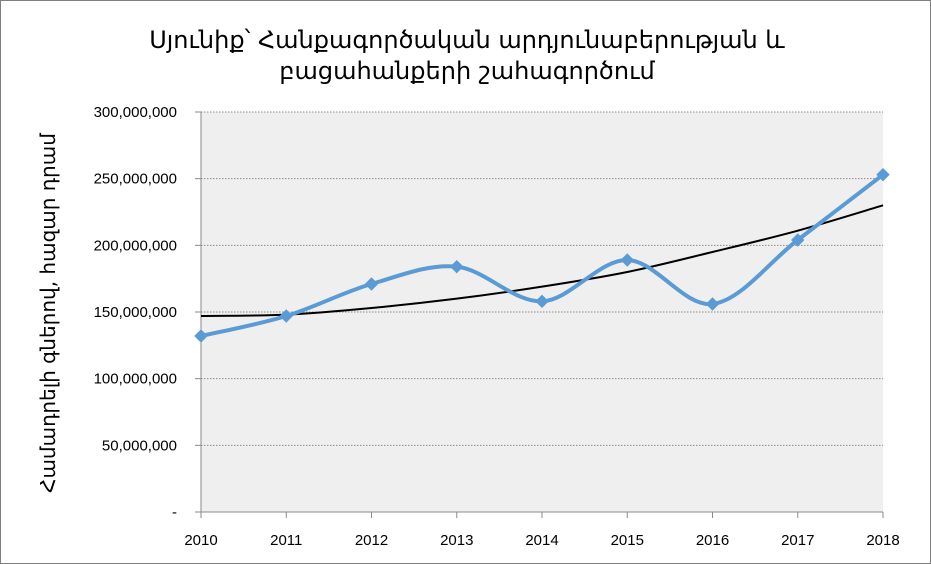  I want to click on x-tick-label-4: 2014, so click(541, 540).